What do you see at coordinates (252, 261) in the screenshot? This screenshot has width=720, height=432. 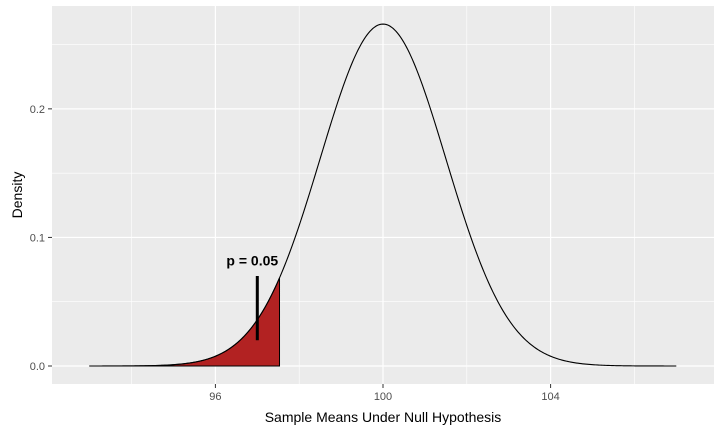 I see `annotation-label: p = 0.05` at bounding box center [252, 261].